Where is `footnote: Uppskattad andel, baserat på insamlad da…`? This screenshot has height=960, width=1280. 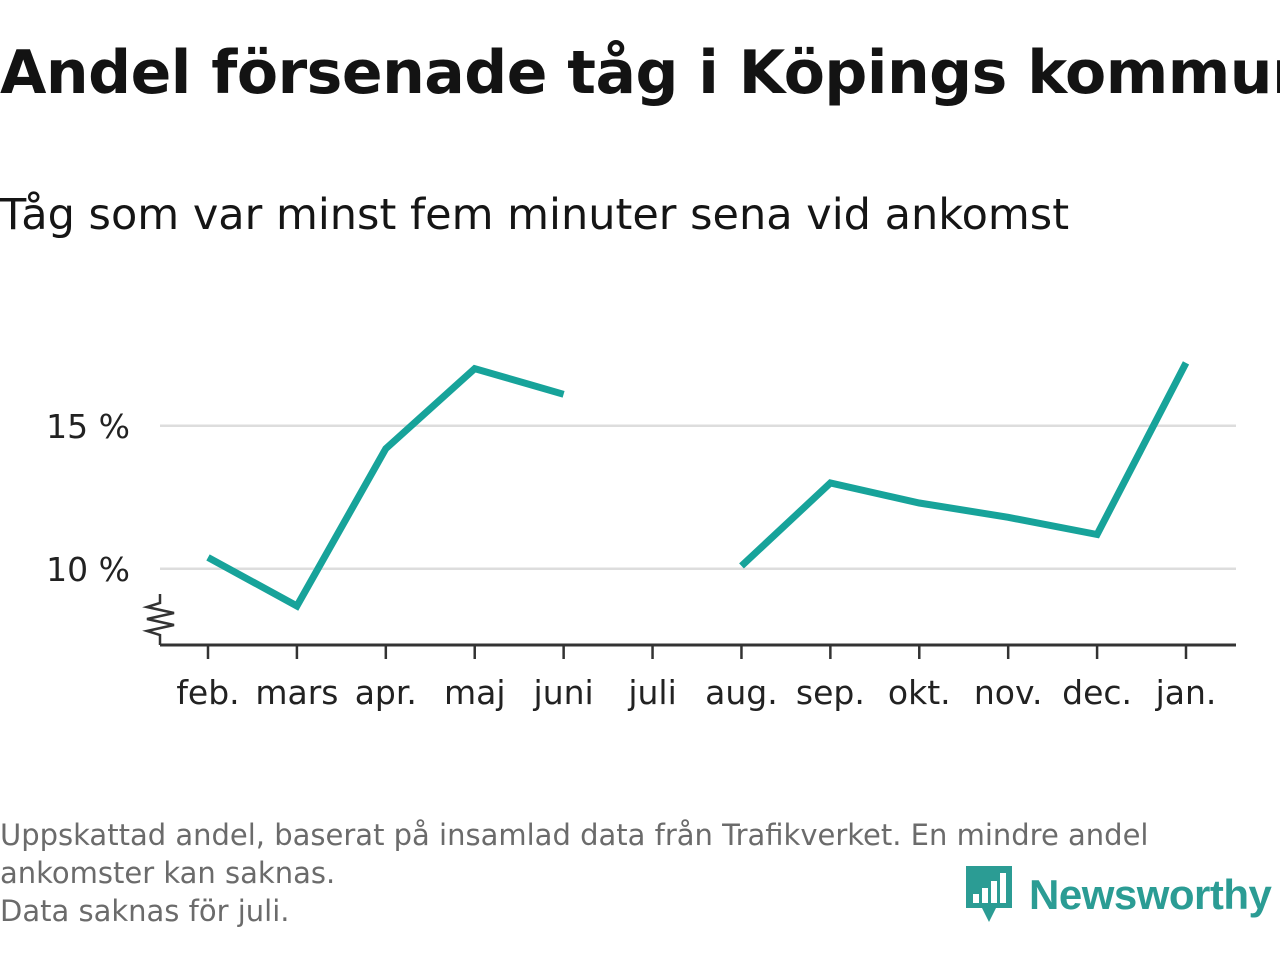 footnote: Uppskattad andel, baserat på insamlad da… is located at coordinates (635, 873).